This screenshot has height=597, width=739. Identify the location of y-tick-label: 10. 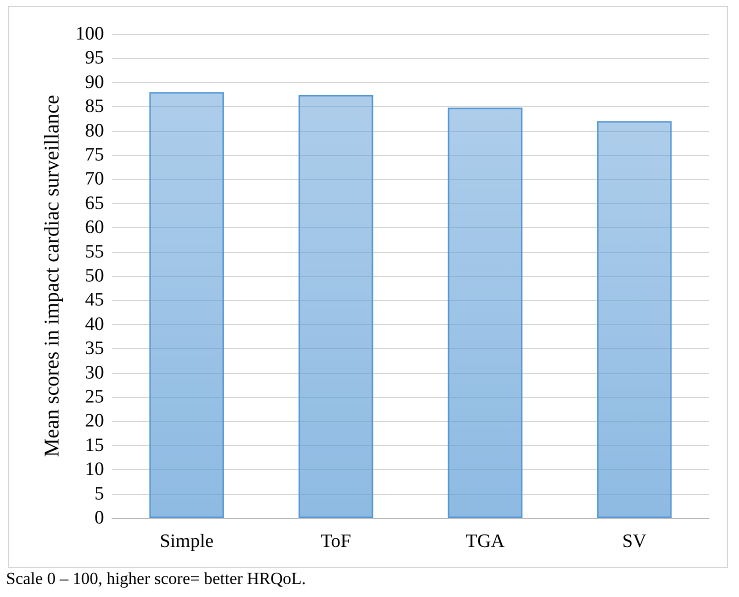
(94, 469).